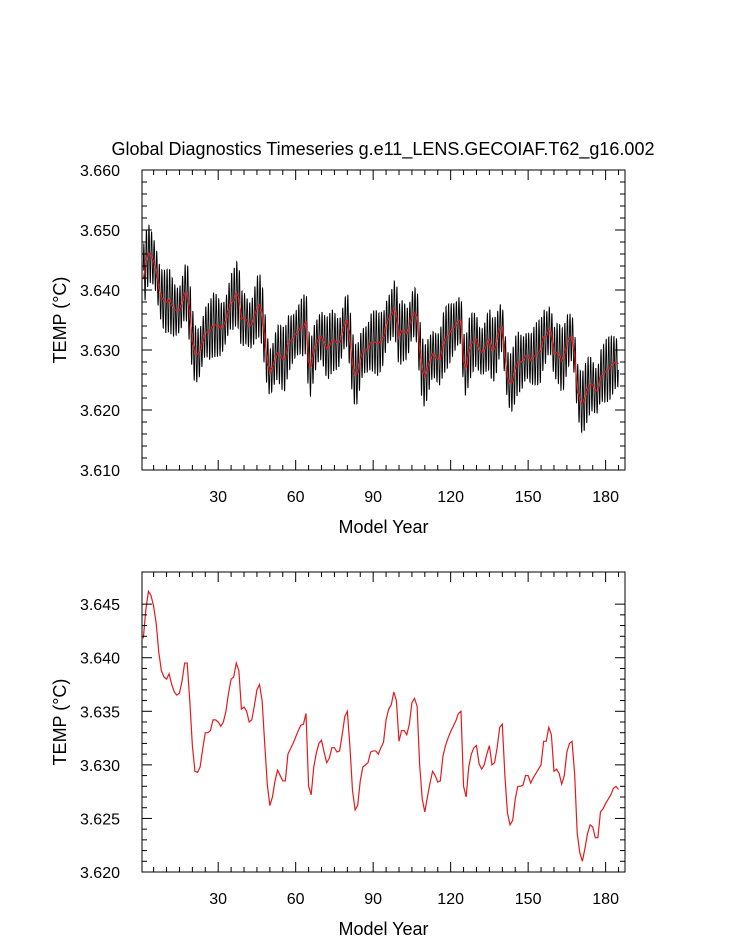 This screenshot has height=945, width=733. What do you see at coordinates (100, 712) in the screenshot?
I see `y-tick-label: 3.635` at bounding box center [100, 712].